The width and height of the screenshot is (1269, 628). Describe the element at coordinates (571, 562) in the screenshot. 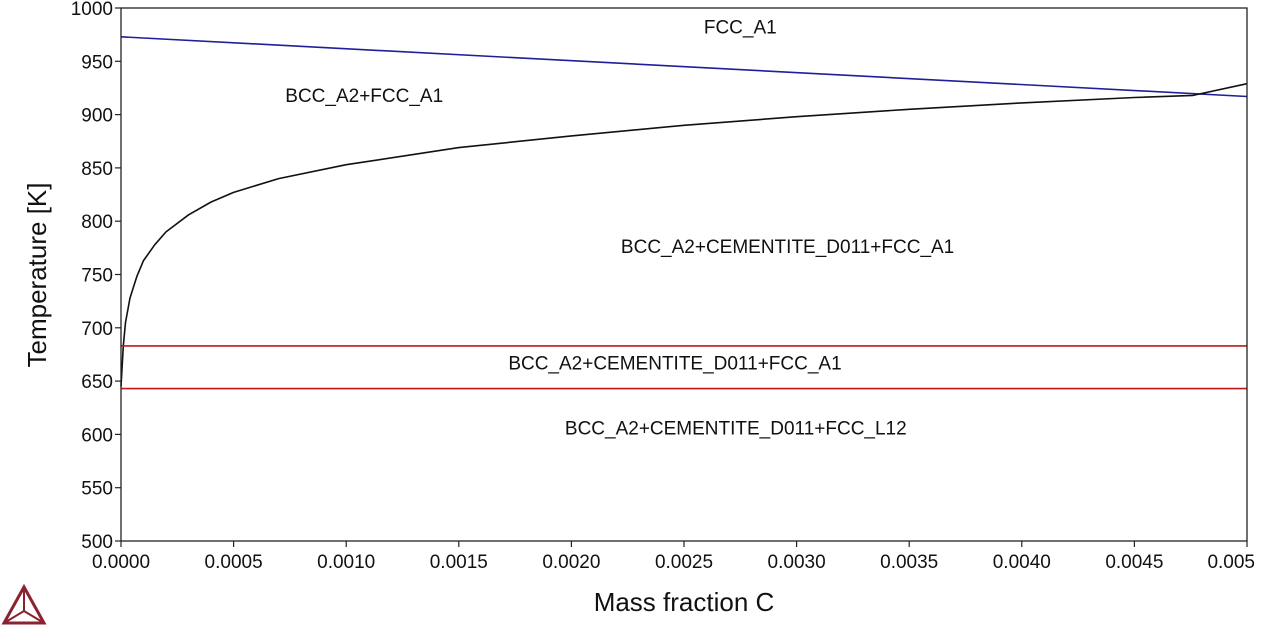

I see `x-tick-label: 0.0020` at that location.